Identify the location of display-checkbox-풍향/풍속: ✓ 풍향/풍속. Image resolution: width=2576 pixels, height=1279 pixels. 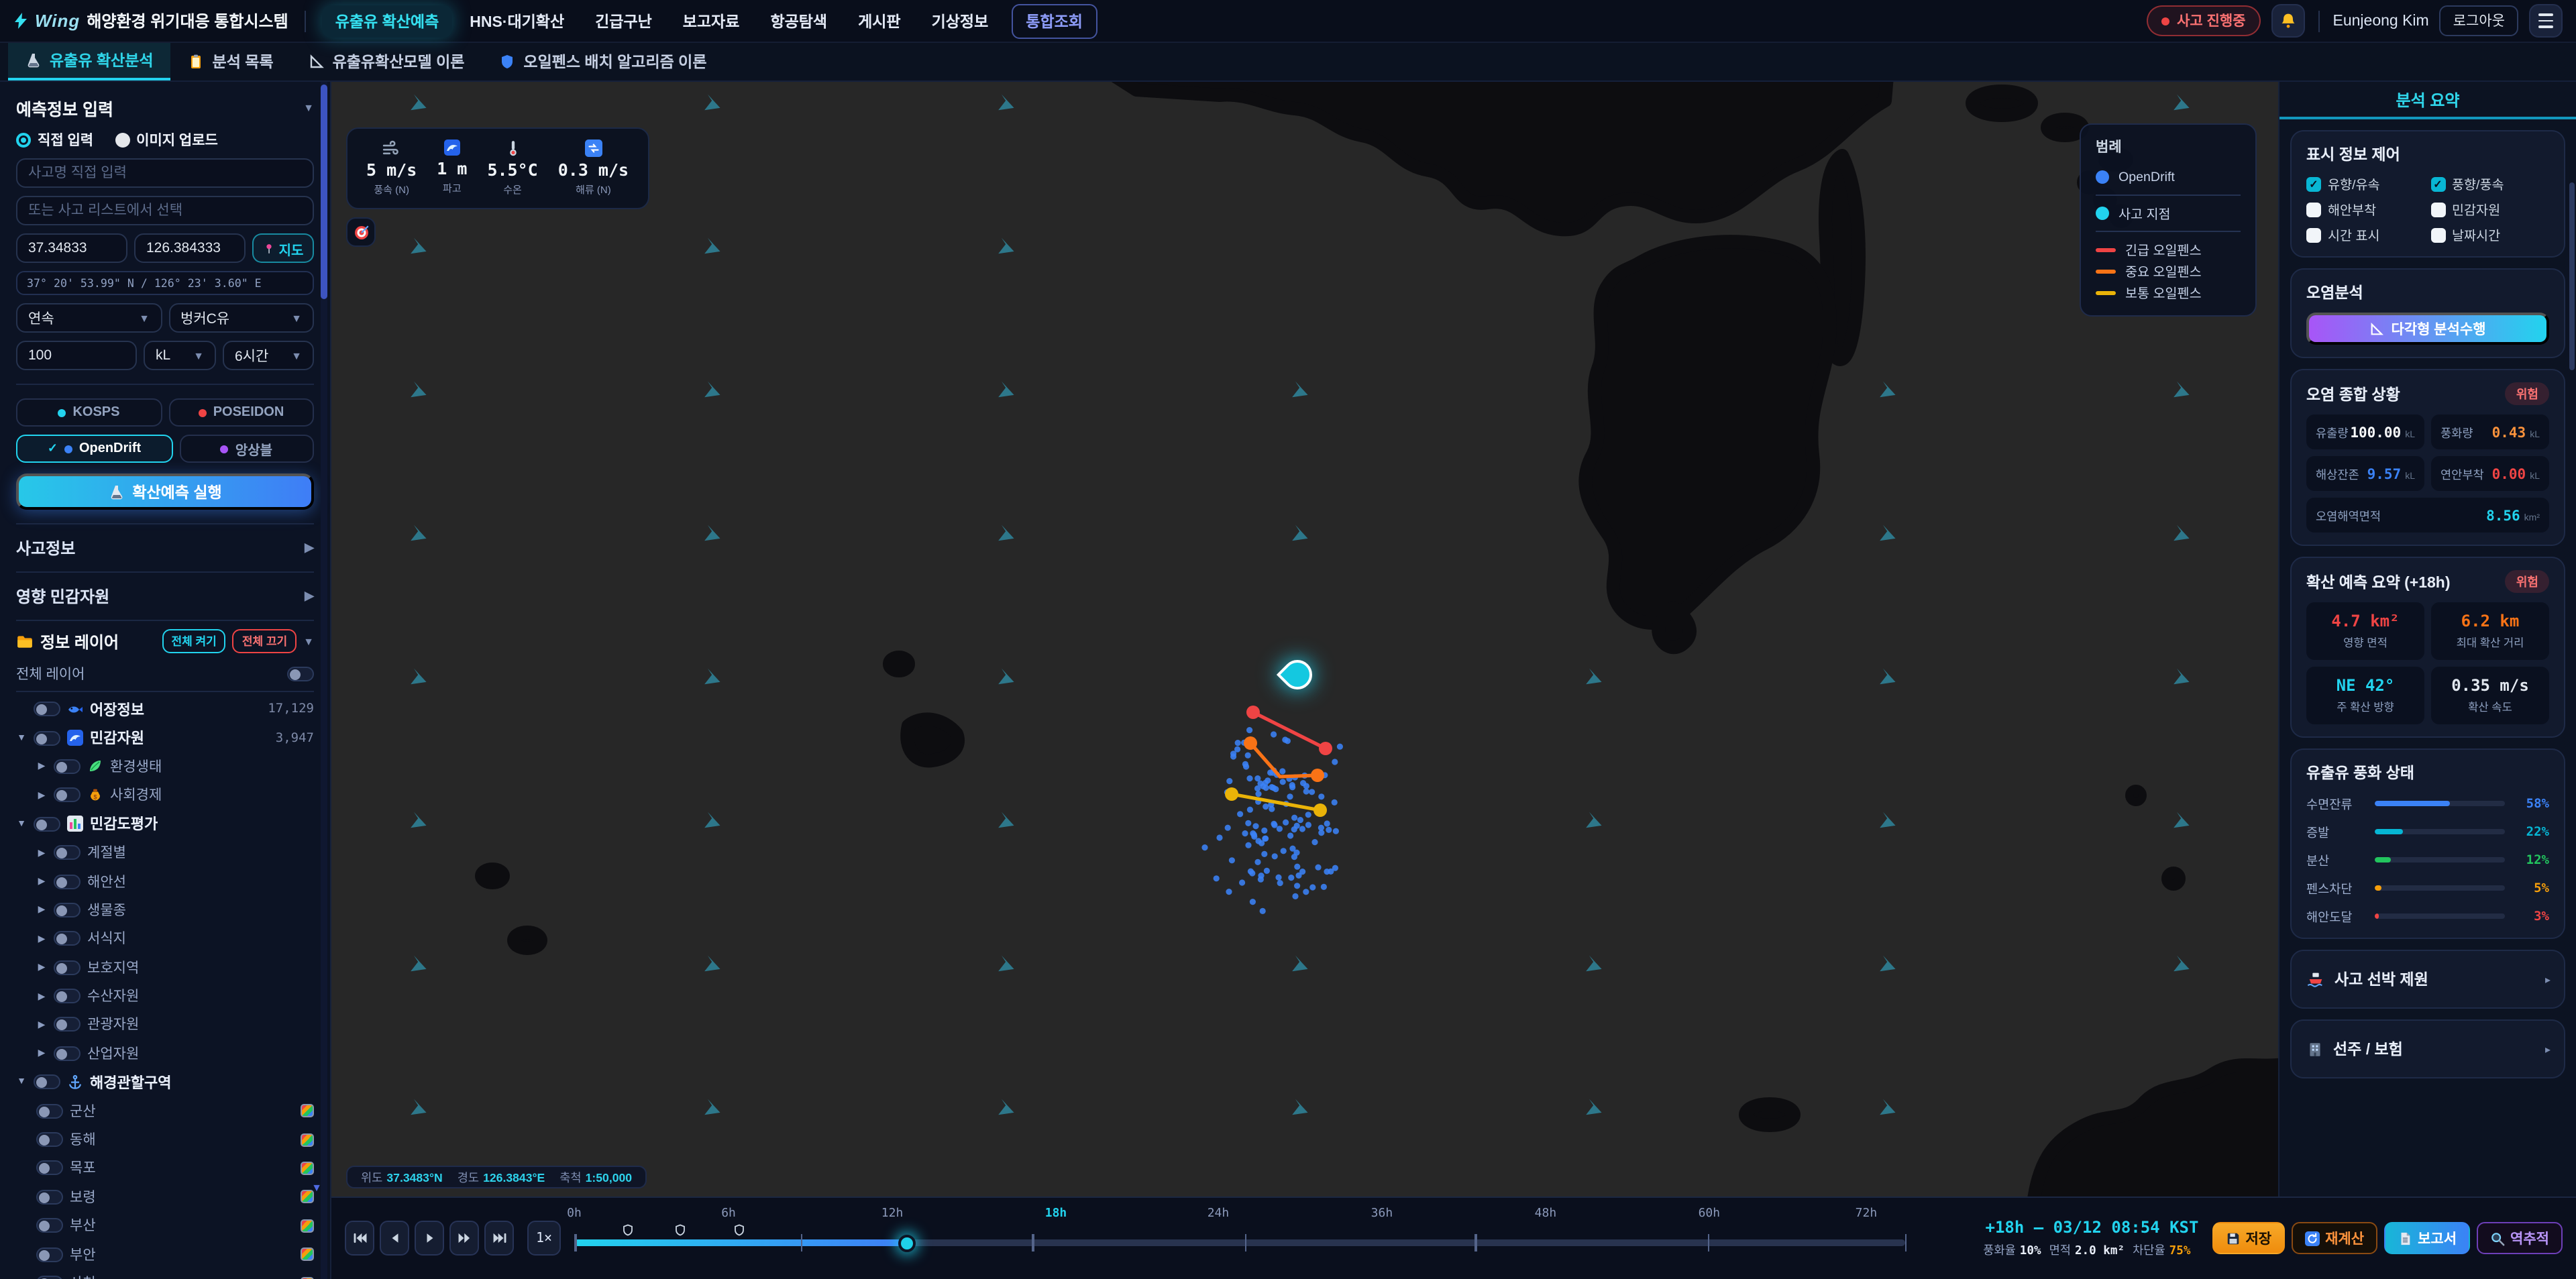
(2489, 183).